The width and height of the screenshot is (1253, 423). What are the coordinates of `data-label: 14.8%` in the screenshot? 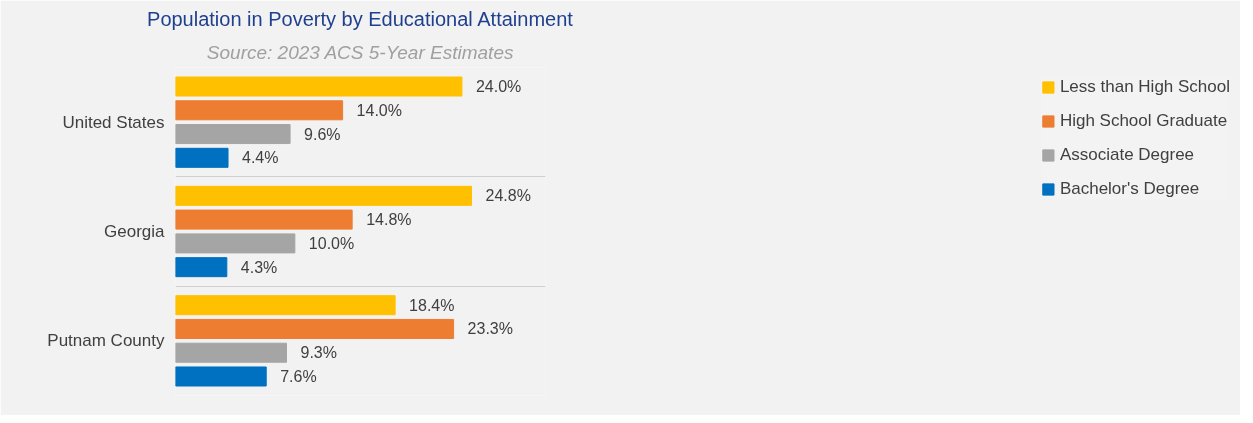 It's located at (389, 220).